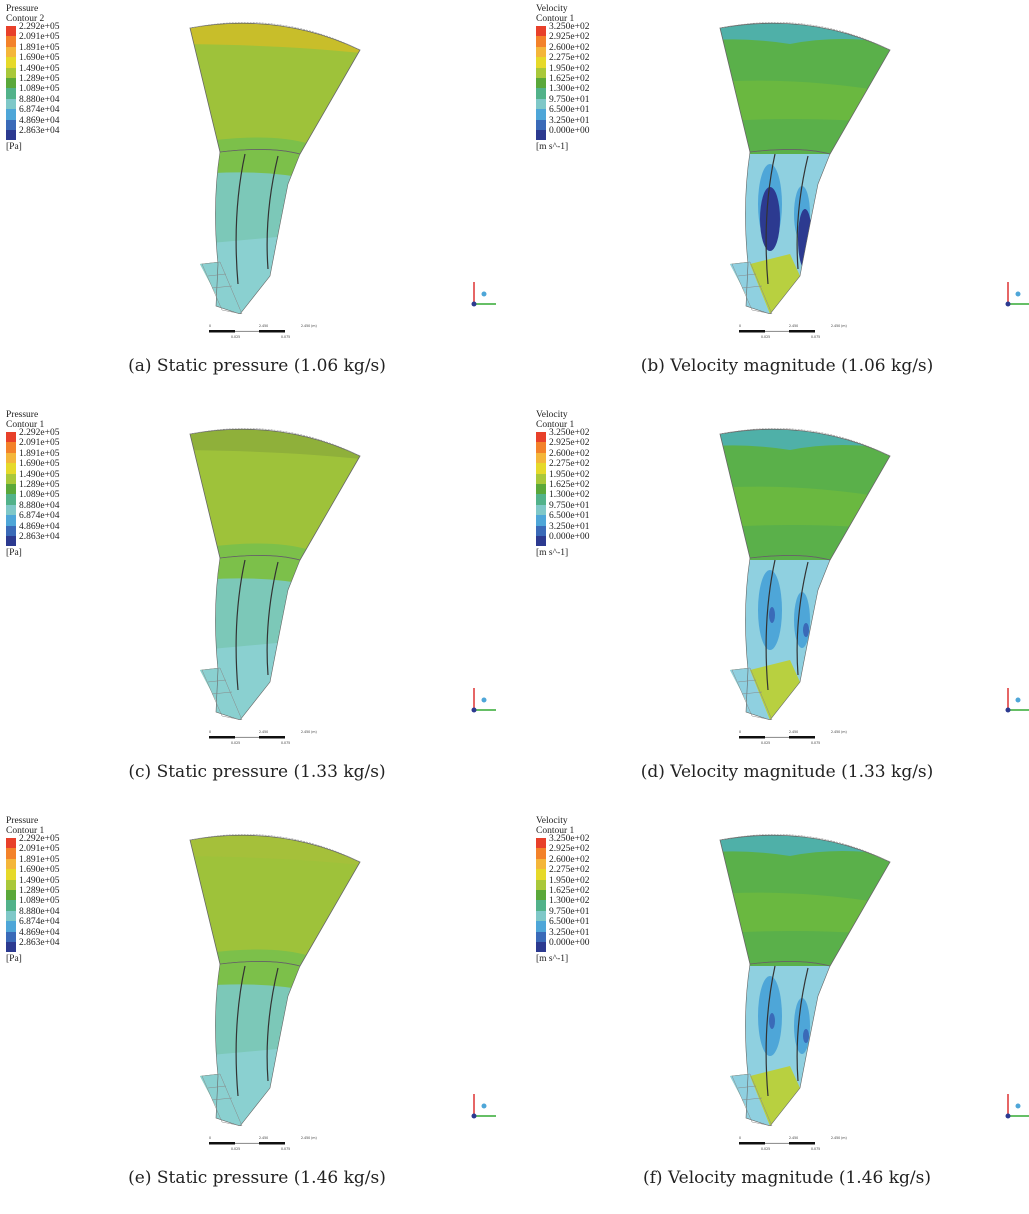 This screenshot has height=1214, width=1029. Describe the element at coordinates (25, 826) in the screenshot. I see `legend-title: Pressure Contour 1` at that location.